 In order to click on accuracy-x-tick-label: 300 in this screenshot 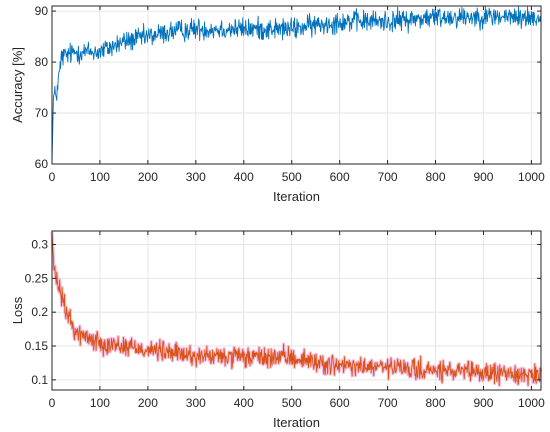, I will do `click(196, 177)`.